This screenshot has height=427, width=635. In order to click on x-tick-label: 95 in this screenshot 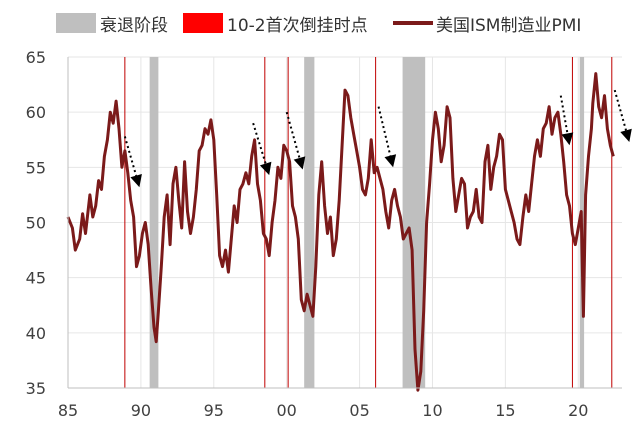, I will do `click(214, 410)`.